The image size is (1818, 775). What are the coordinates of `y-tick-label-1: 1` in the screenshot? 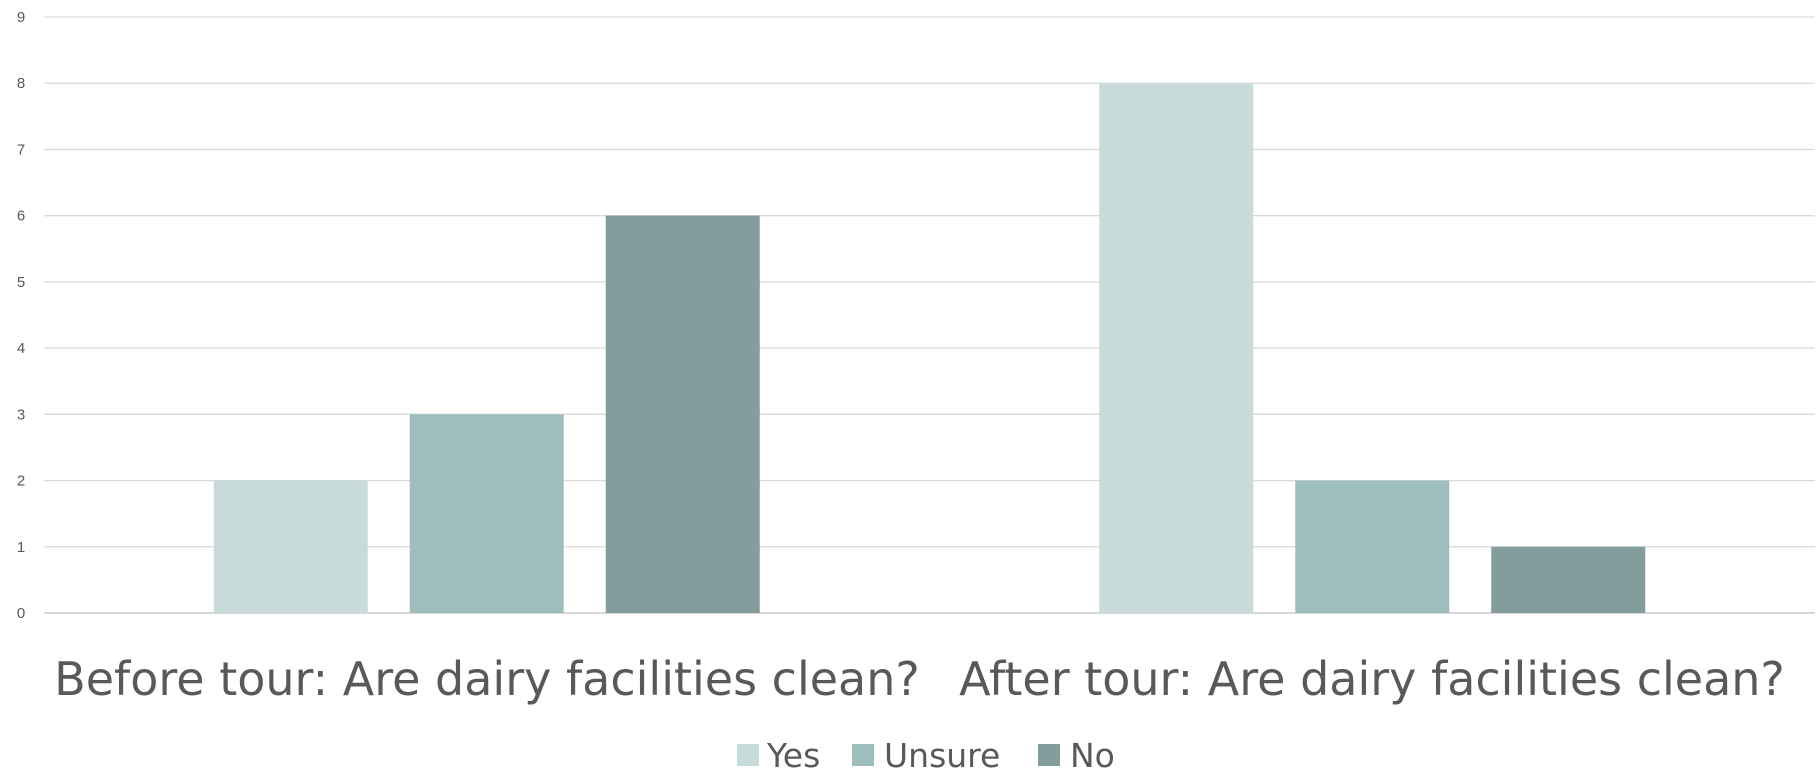 It's located at (21, 547).